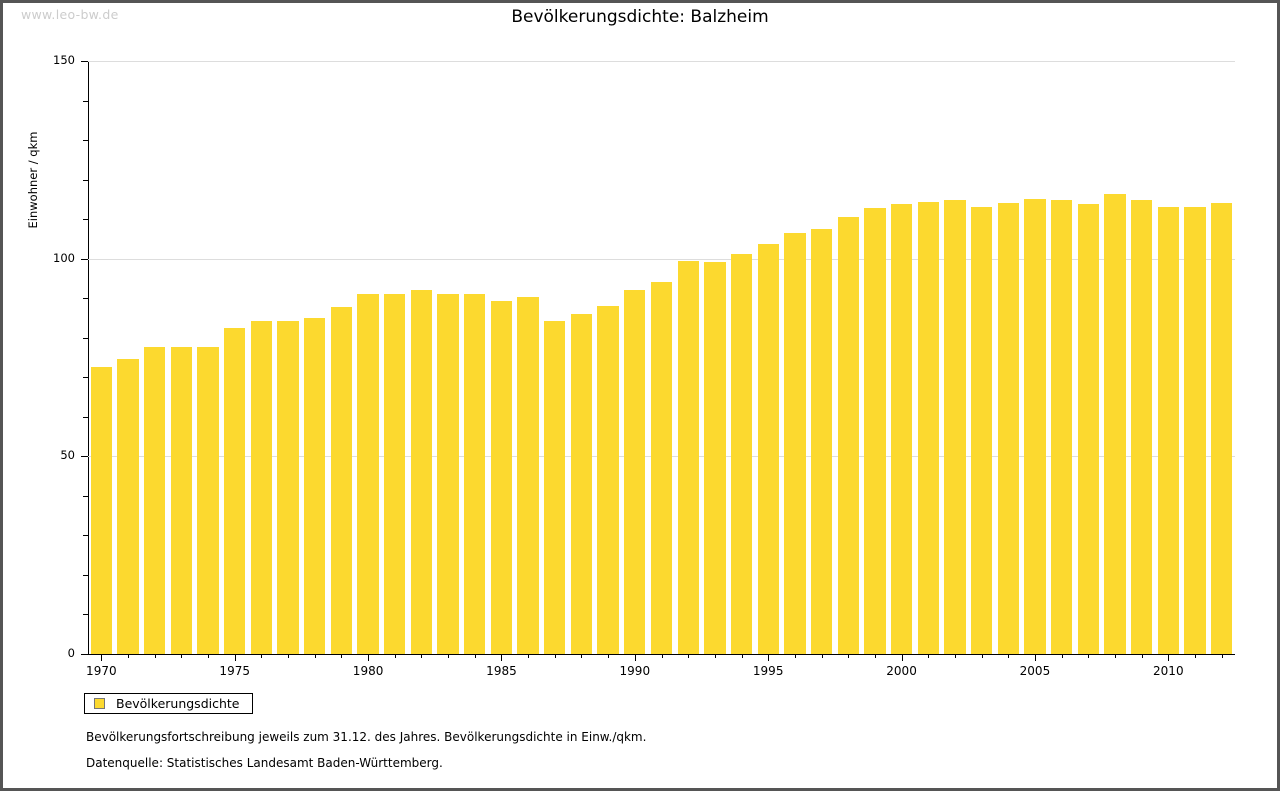 This screenshot has height=791, width=1280. I want to click on legend: Bevölkerungsdichte, so click(168, 703).